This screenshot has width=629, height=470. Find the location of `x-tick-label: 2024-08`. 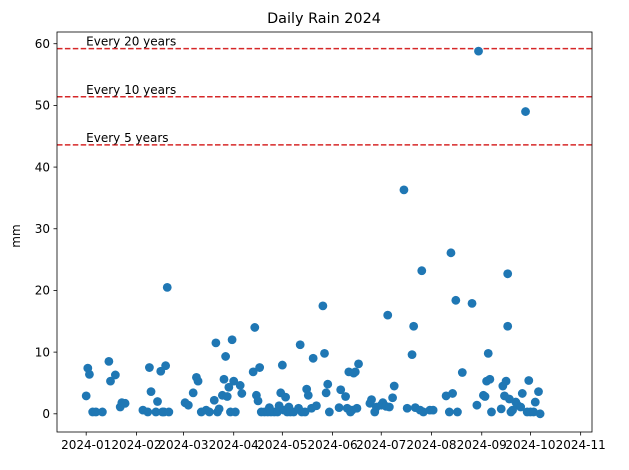

x-tick-label: 2024-08 is located at coordinates (431, 445).